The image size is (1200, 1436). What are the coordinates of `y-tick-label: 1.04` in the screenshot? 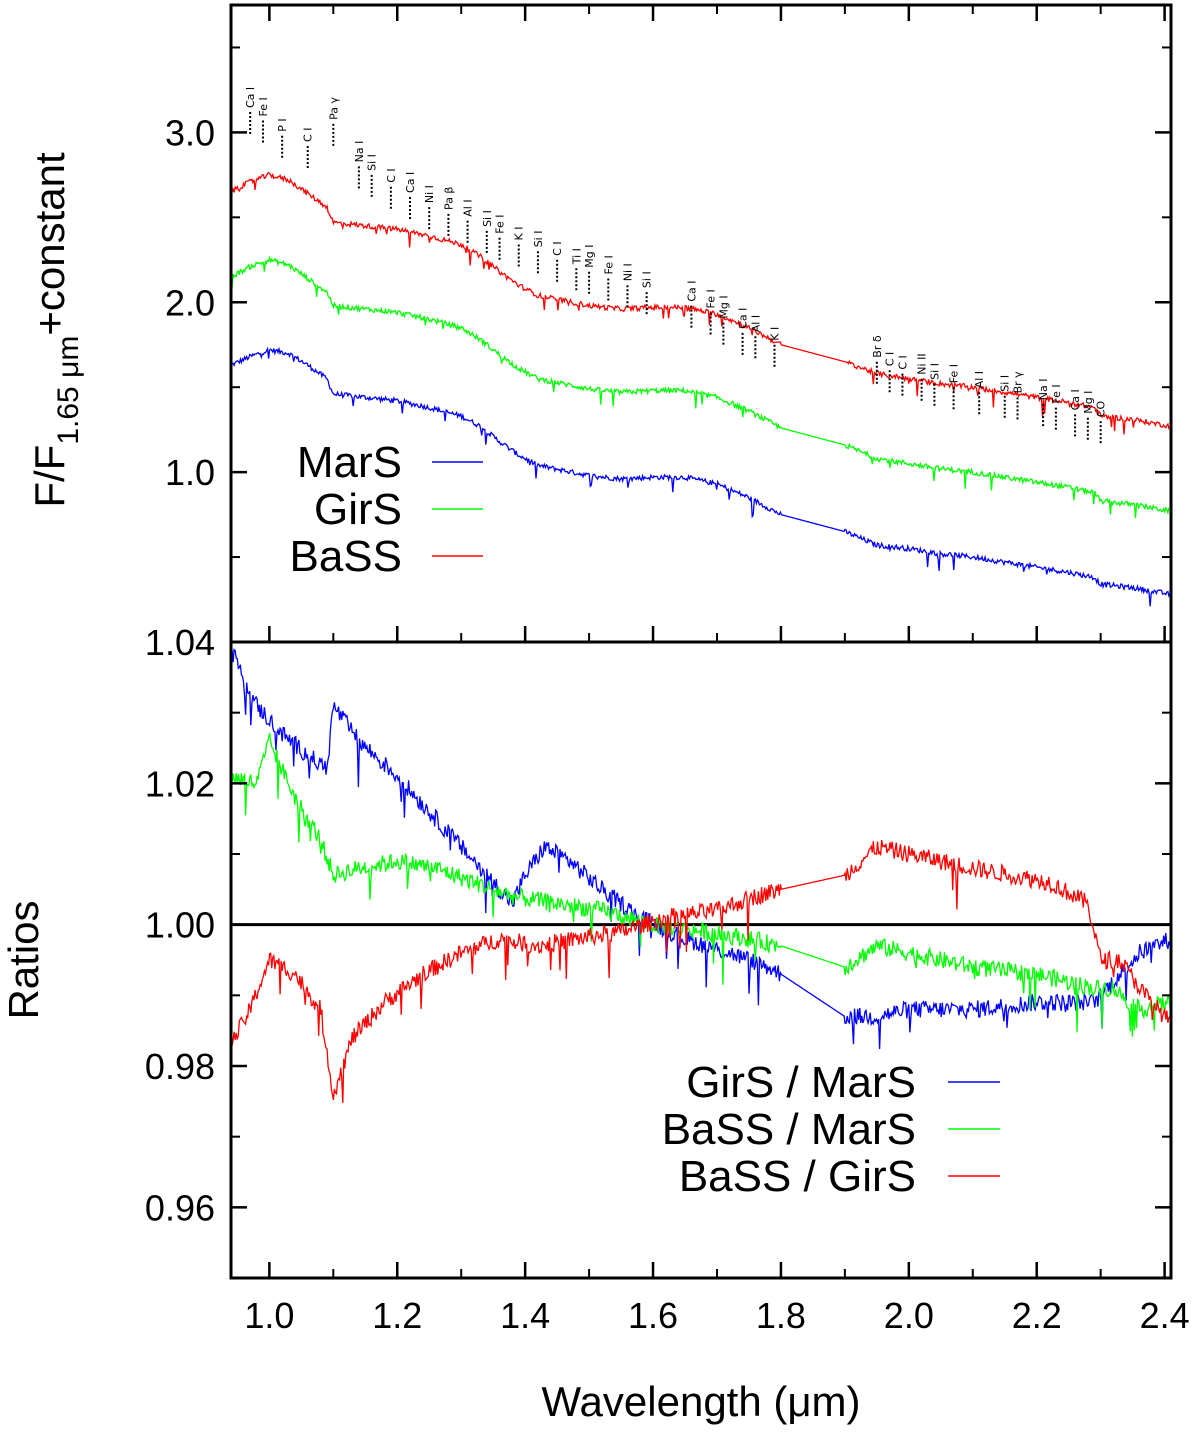 It's located at (180, 642).